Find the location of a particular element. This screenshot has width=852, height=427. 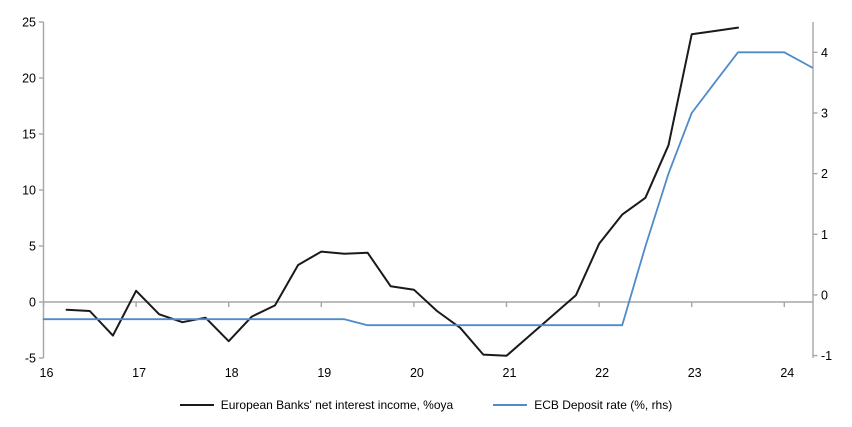

x-axis-tick-label: 21 is located at coordinates (510, 373).